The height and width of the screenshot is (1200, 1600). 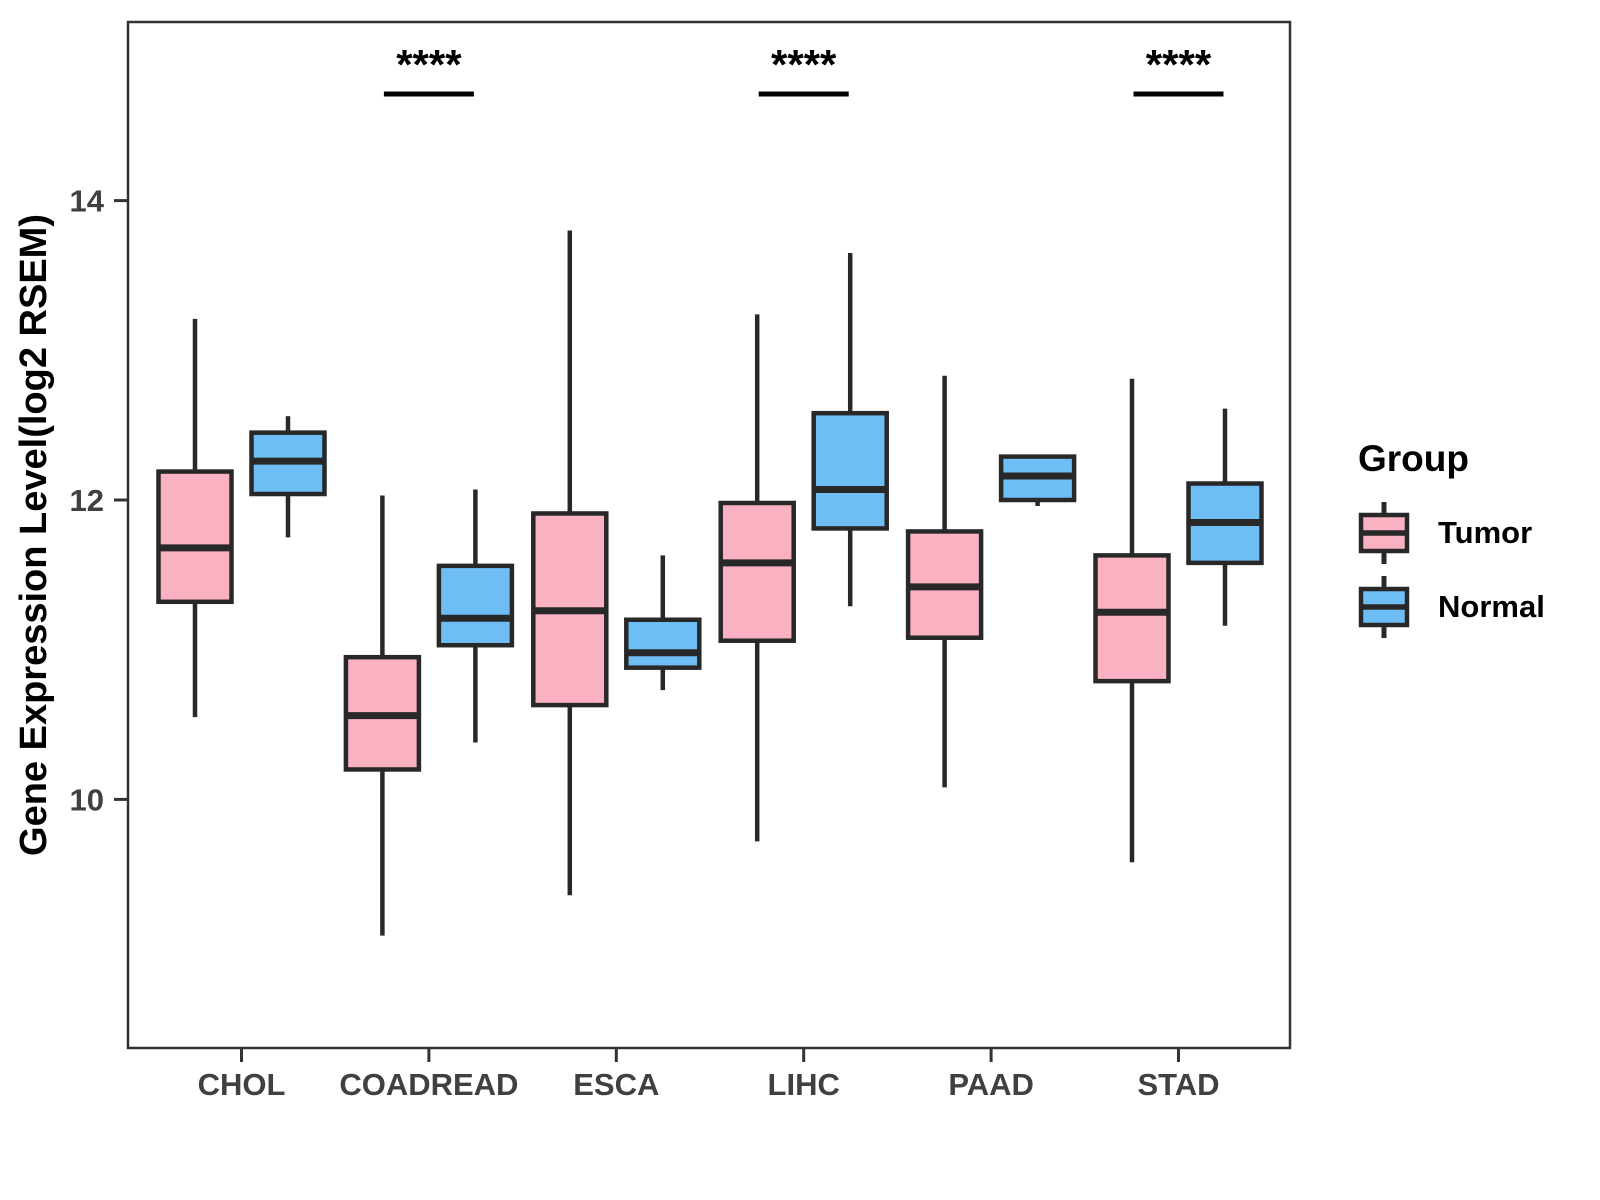 What do you see at coordinates (1178, 1084) in the screenshot?
I see `x-tick-label-STAD: STAD` at bounding box center [1178, 1084].